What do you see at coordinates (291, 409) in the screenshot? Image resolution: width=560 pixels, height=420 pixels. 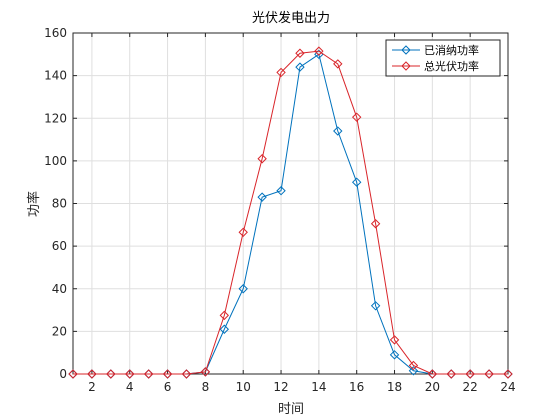 I see `x-axis-title: 时间` at bounding box center [291, 409].